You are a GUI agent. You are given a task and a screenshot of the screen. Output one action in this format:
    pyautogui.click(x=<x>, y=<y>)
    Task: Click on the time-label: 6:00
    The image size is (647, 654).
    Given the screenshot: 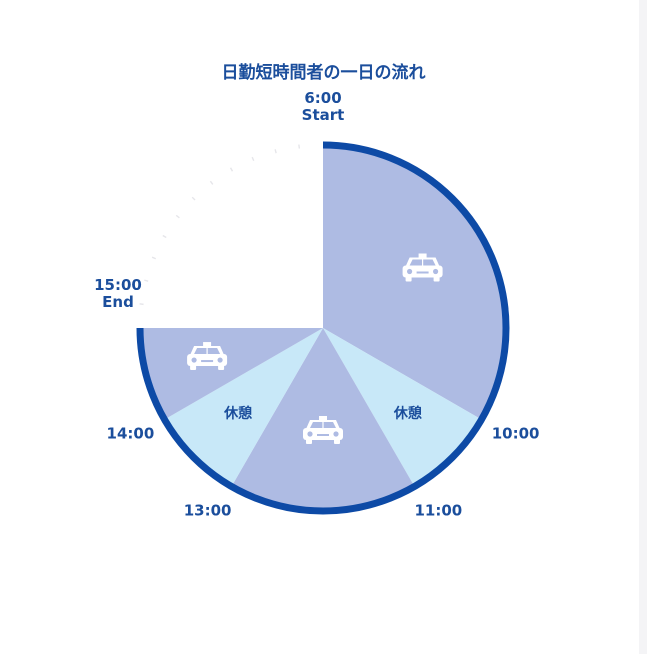 What is the action you would take?
    pyautogui.click(x=322, y=98)
    